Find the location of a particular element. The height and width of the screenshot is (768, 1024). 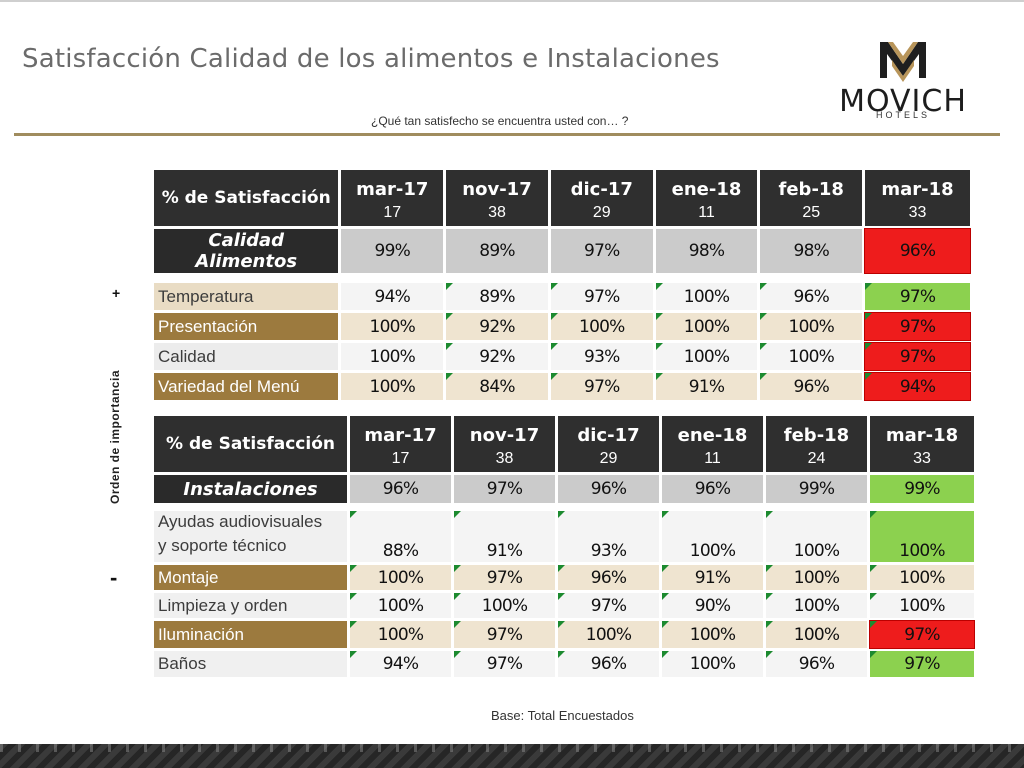

value-cell: 93% is located at coordinates (601, 356).